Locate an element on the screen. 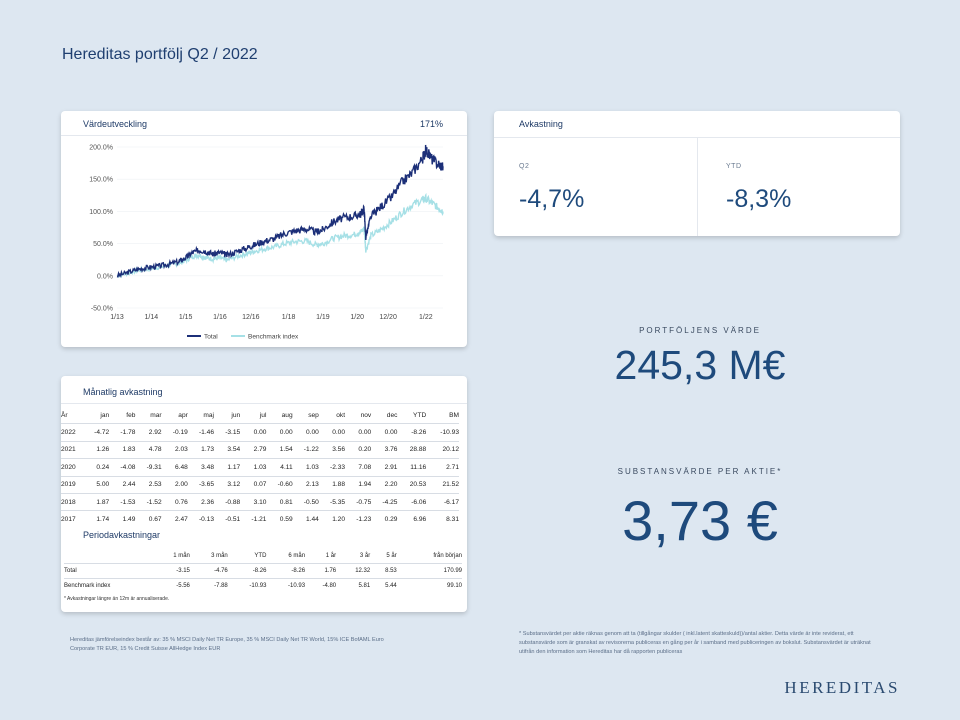 The width and height of the screenshot is (960, 720). series-line-total is located at coordinates (280, 211).